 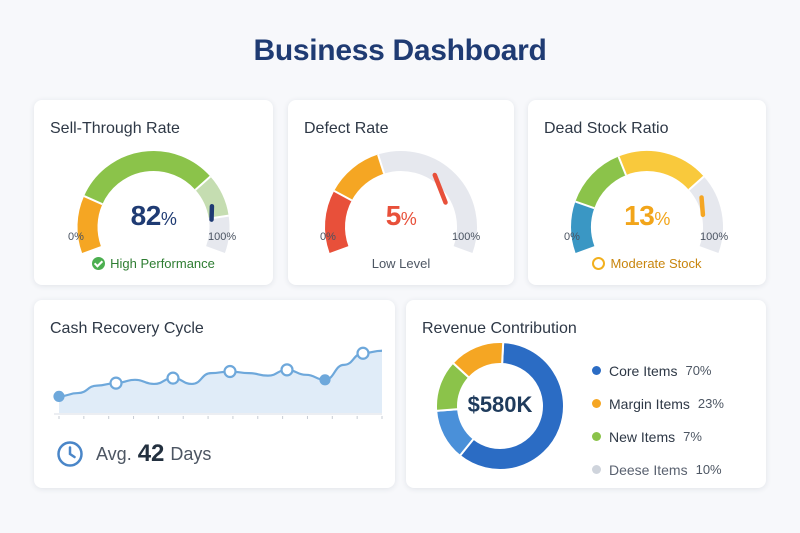 I want to click on card-title: Defect Rate, so click(x=346, y=128).